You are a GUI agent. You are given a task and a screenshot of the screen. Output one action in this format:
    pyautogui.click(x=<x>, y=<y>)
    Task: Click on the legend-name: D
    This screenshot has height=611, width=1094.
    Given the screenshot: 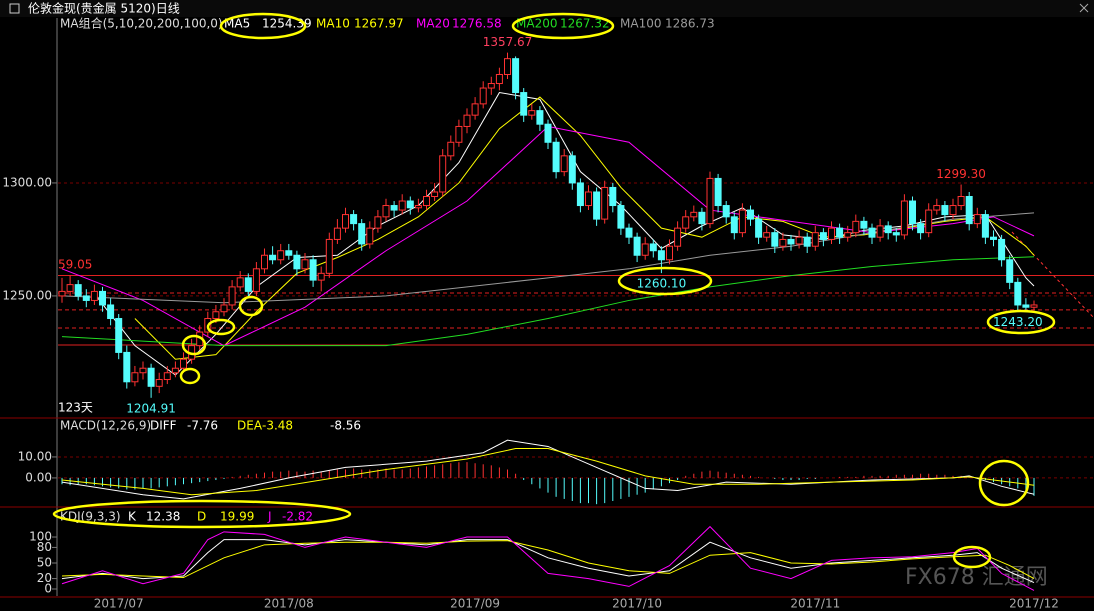 What is the action you would take?
    pyautogui.click(x=201, y=517)
    